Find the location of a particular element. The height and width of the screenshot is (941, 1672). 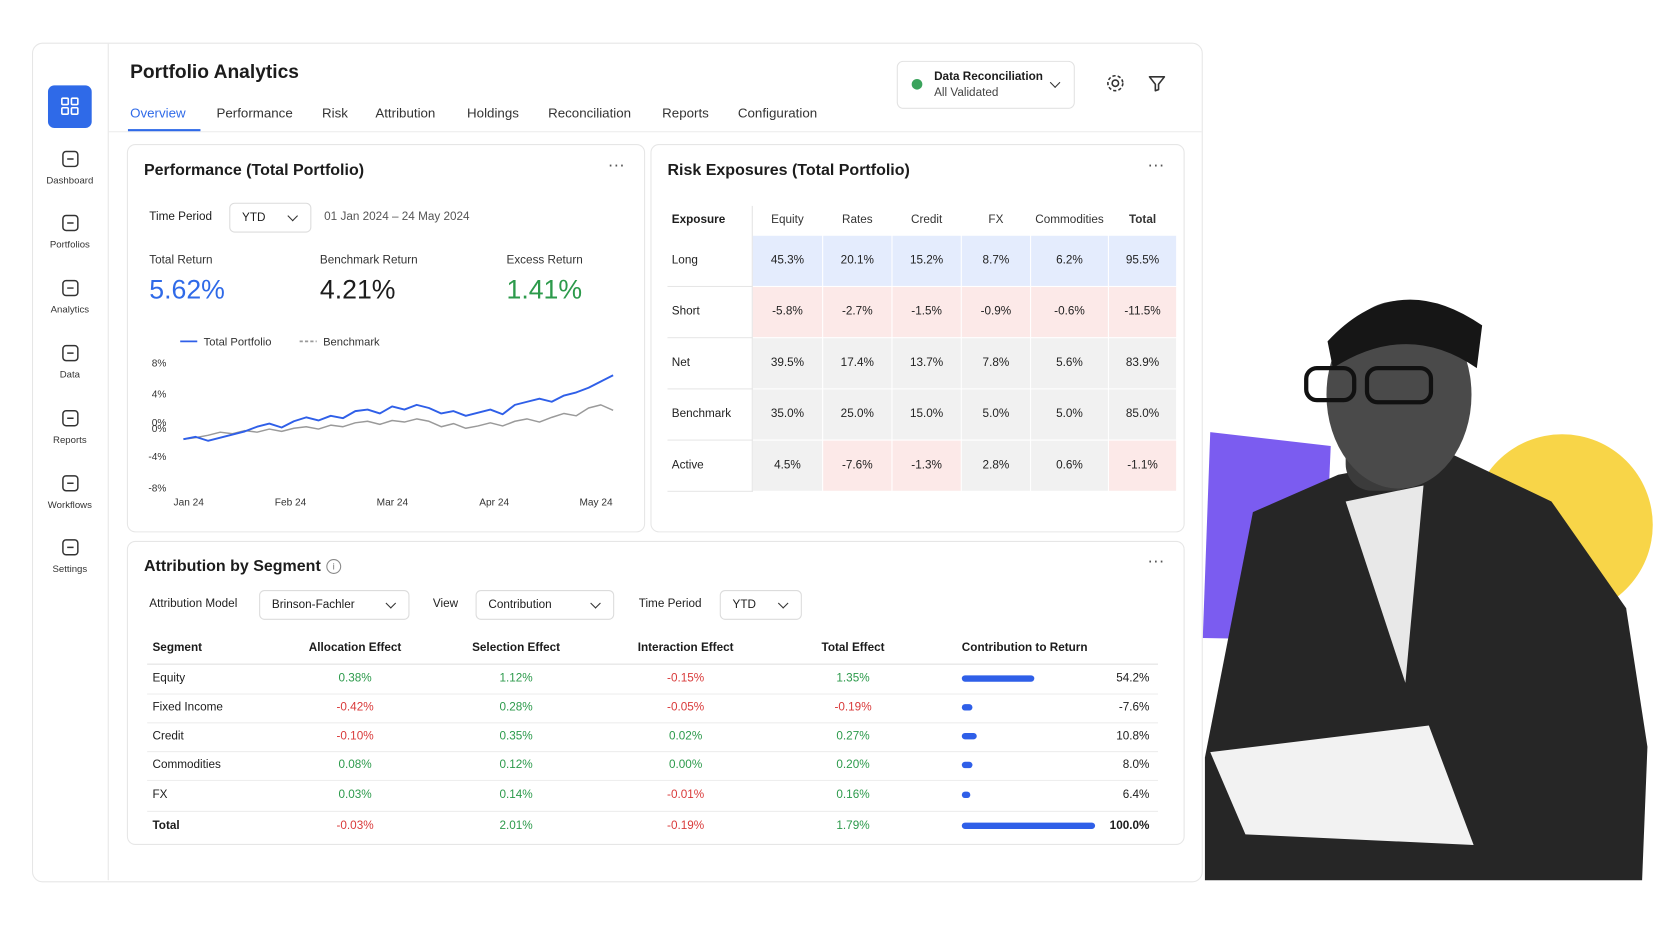

row-label: Short is located at coordinates (685, 311).